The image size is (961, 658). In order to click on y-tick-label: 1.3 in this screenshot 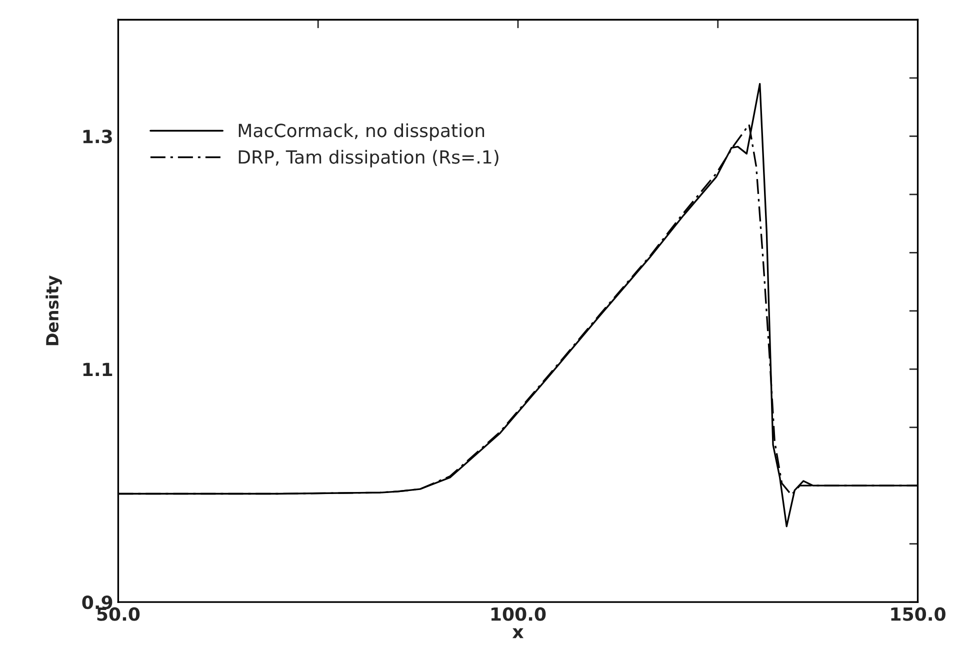, I will do `click(97, 137)`.